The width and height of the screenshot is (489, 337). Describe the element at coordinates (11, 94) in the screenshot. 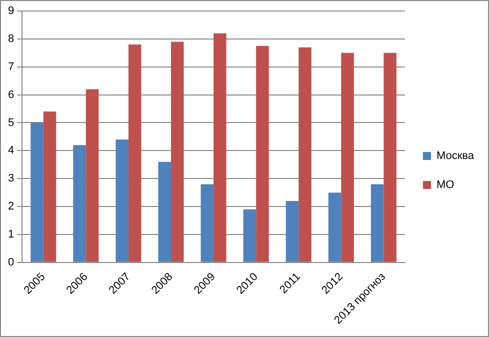

I see `y-tick-label: 6` at that location.